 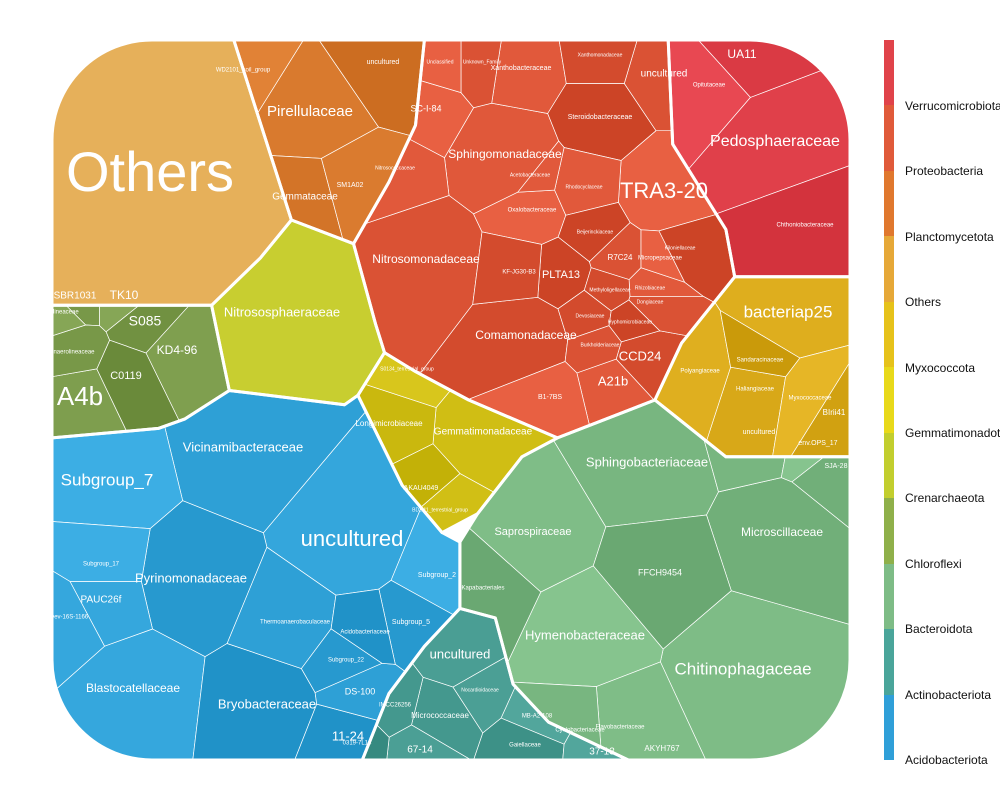 I want to click on family-label: Subgroup_2, so click(x=437, y=575).